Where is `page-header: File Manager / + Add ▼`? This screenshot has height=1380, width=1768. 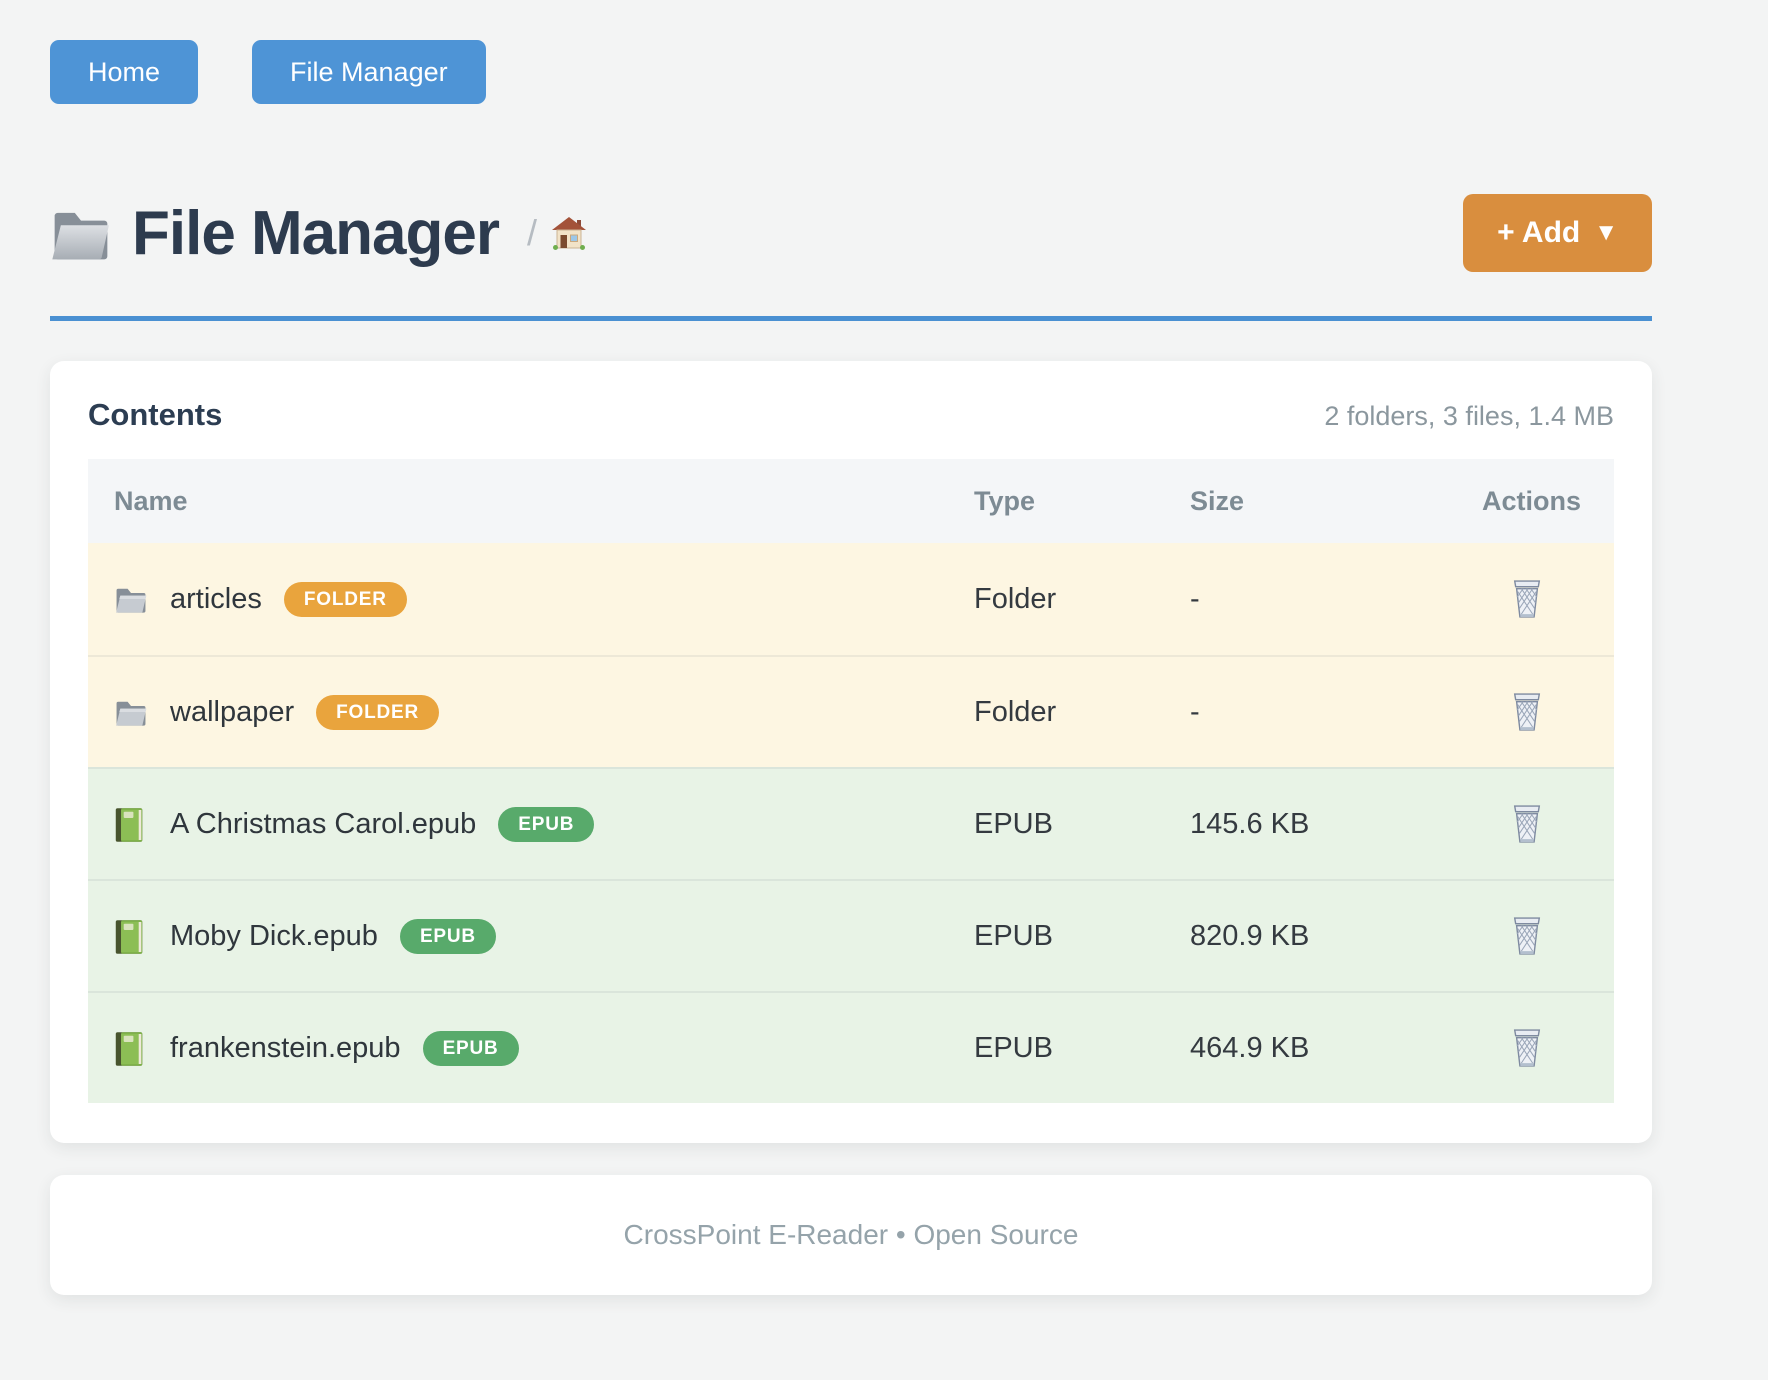
page-header: File Manager / + Add ▼ is located at coordinates (851, 233).